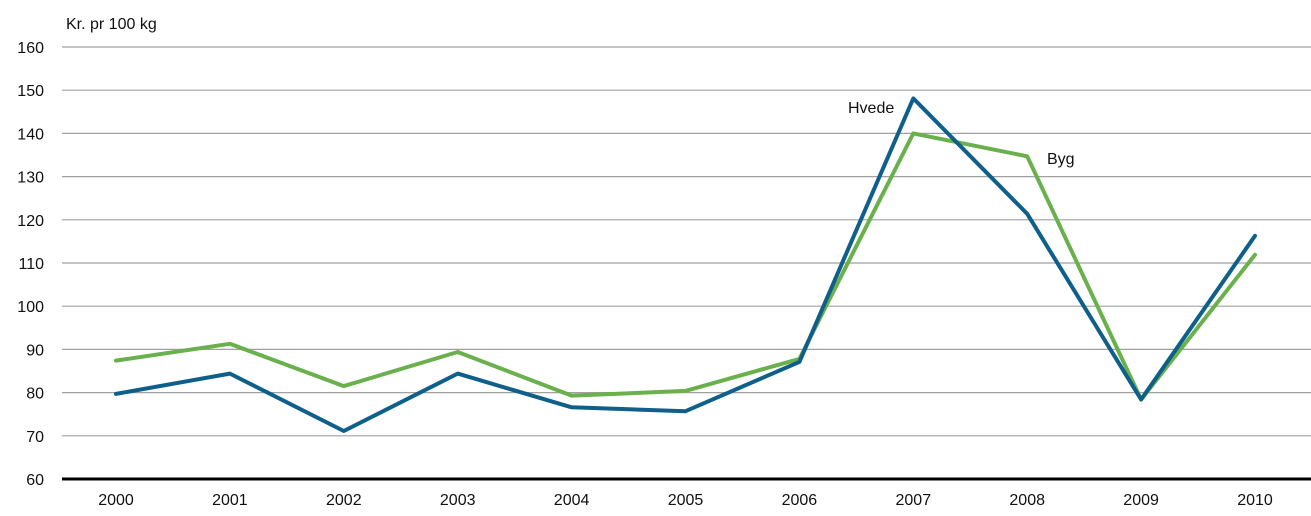 The height and width of the screenshot is (516, 1311). Describe the element at coordinates (111, 24) in the screenshot. I see `y-axis-title: Kr. pr 100 kg` at that location.